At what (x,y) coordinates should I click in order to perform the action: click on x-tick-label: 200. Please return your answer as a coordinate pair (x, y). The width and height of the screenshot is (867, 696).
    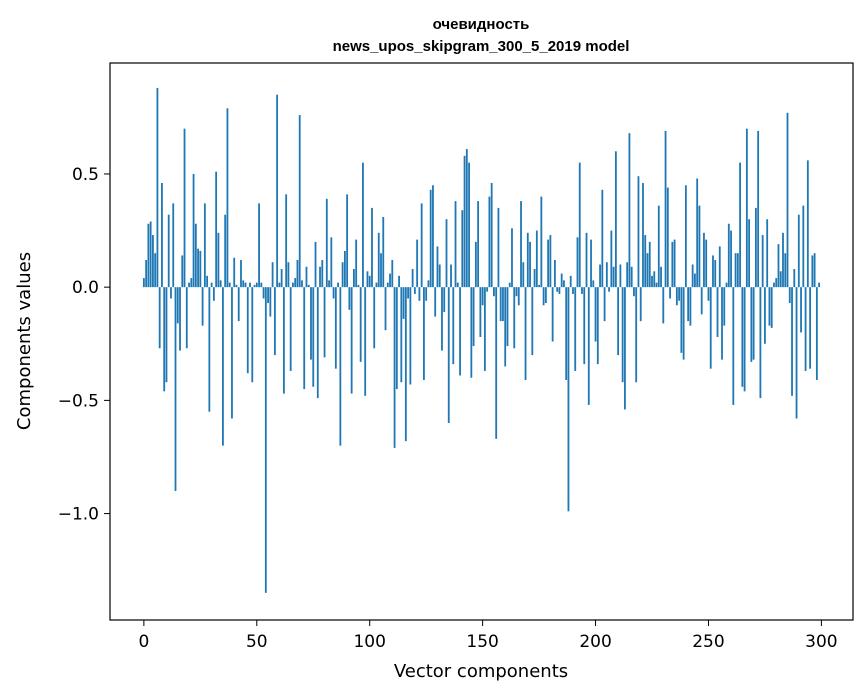
    Looking at the image, I should click on (595, 642).